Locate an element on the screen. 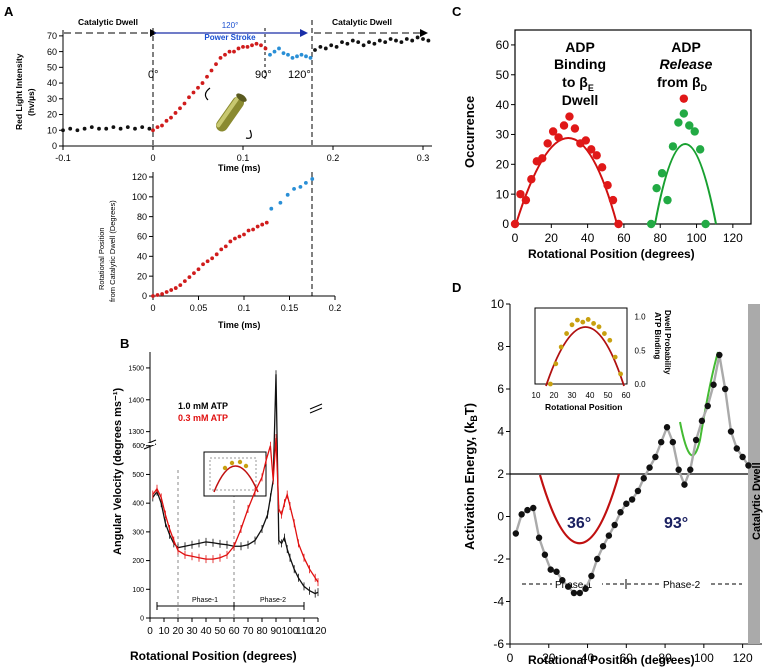  gamma-rotor-icon is located at coordinates (231, 112).